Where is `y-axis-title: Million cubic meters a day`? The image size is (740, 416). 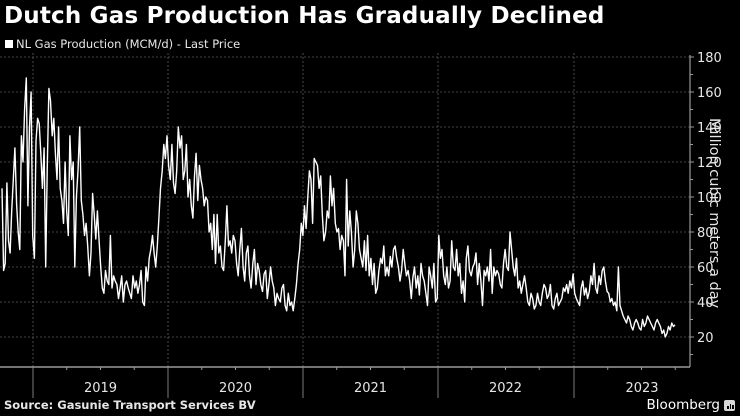
y-axis-title: Million cubic meters a day is located at coordinates (714, 213).